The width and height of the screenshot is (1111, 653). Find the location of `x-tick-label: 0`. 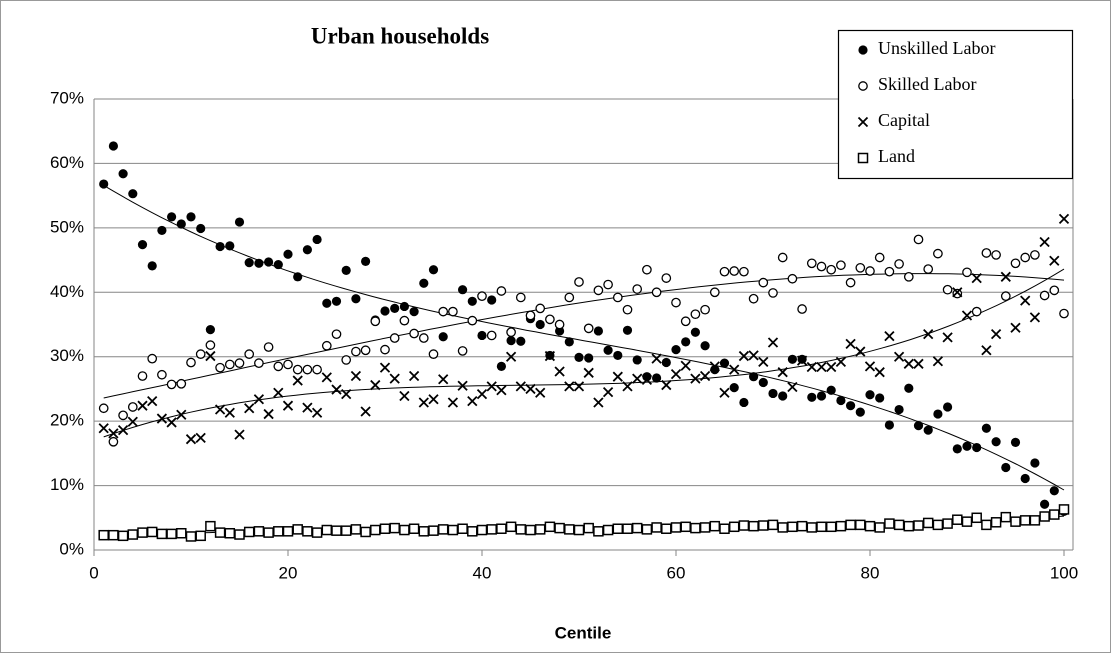

x-tick-label: 0 is located at coordinates (93, 572).